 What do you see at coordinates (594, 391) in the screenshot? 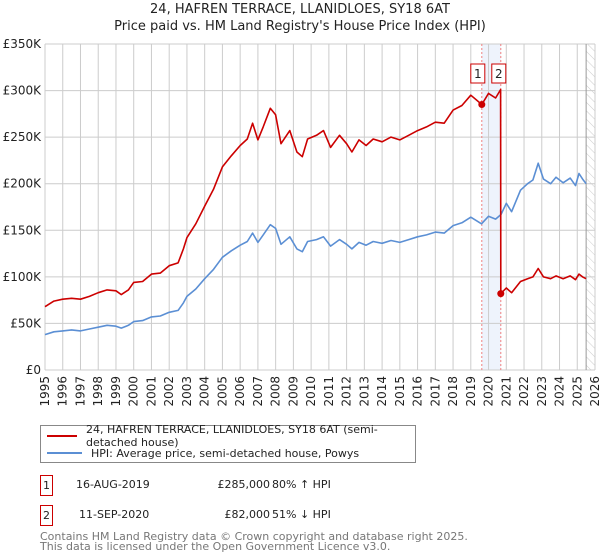
I see `x-tick-label: 2026` at bounding box center [594, 391].